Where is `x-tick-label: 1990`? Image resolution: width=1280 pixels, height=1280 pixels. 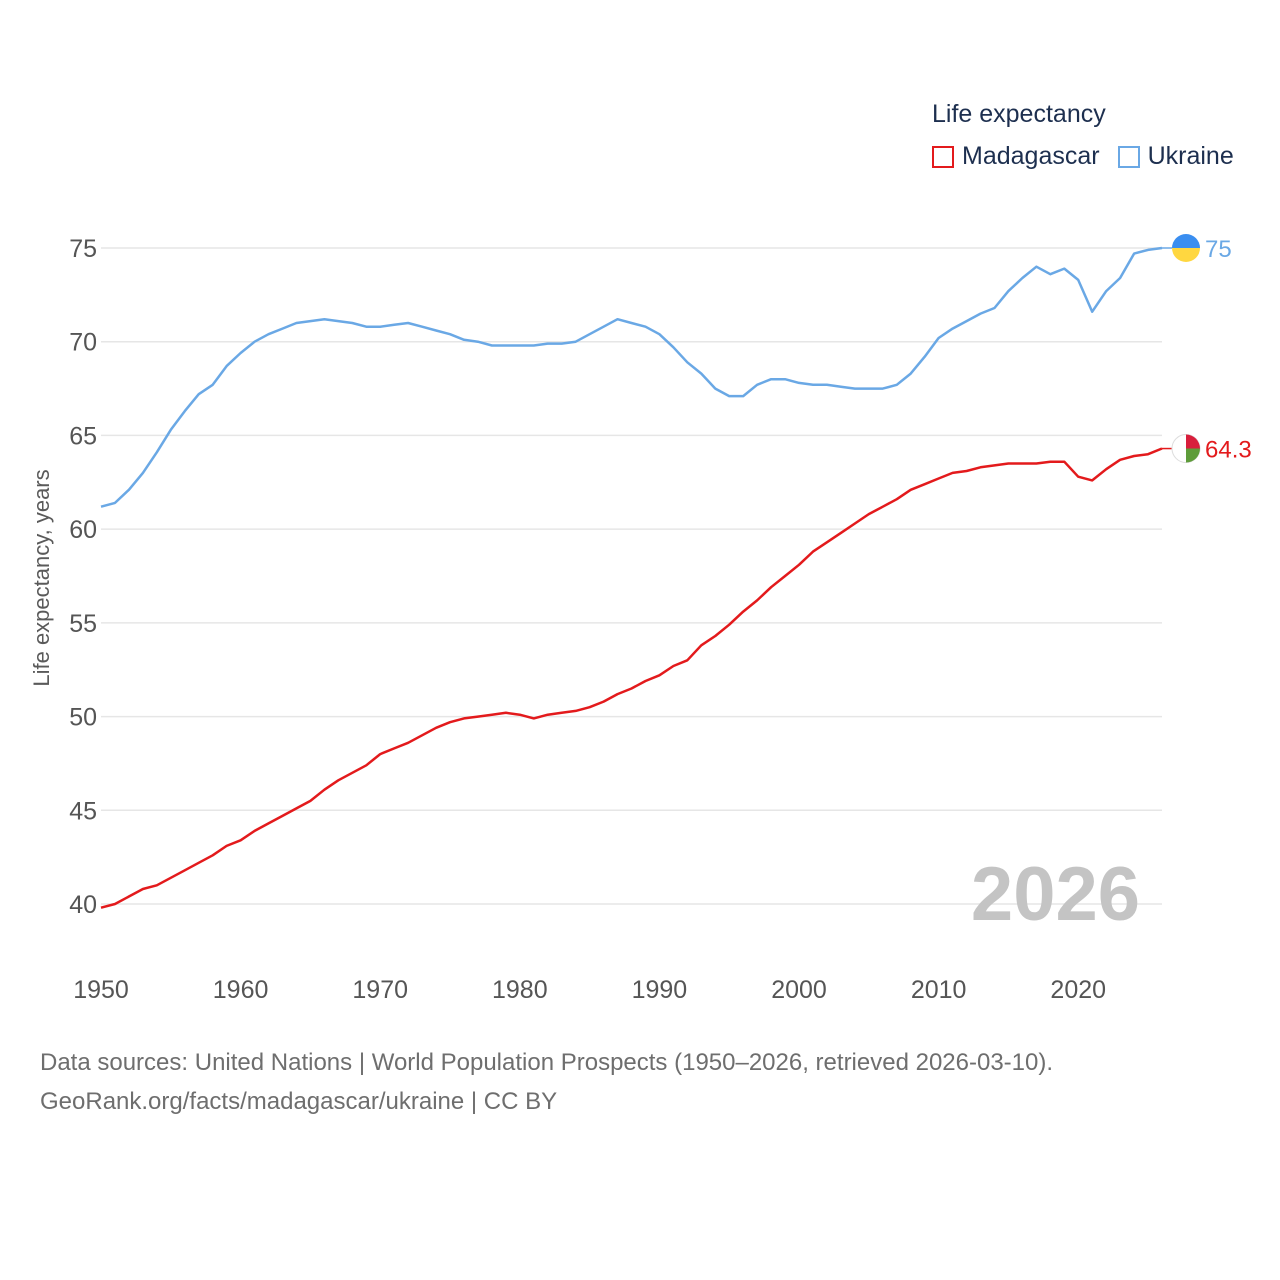
x-tick-label: 1990 is located at coordinates (660, 990).